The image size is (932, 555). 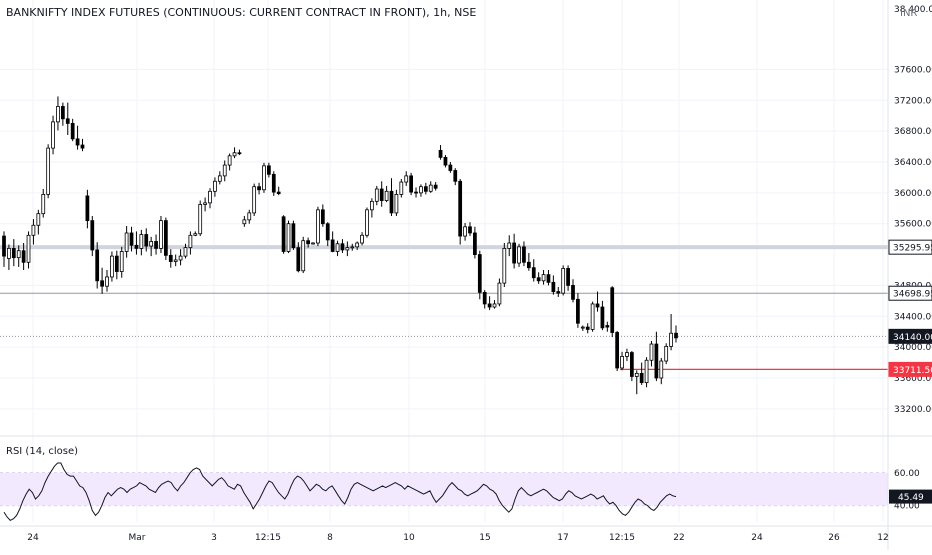 I want to click on rsi-band, so click(x=444, y=489).